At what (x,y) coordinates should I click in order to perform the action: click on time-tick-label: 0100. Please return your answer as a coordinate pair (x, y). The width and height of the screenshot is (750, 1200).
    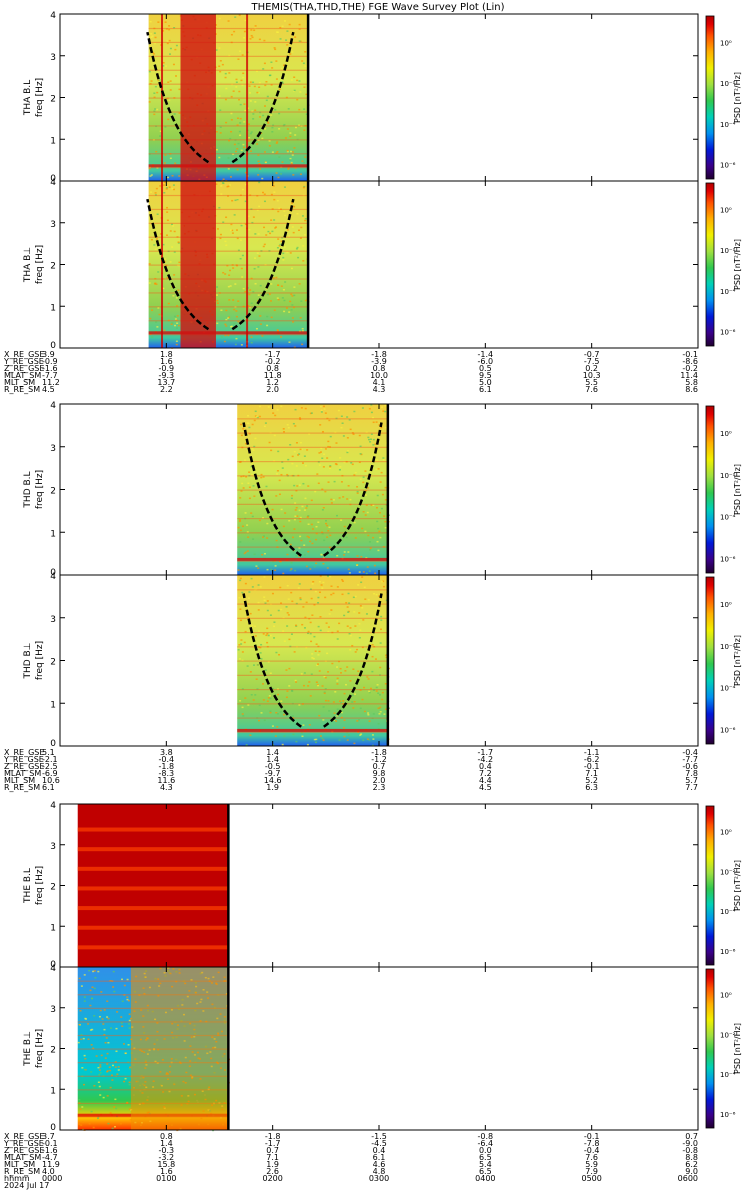
    Looking at the image, I should click on (166, 1178).